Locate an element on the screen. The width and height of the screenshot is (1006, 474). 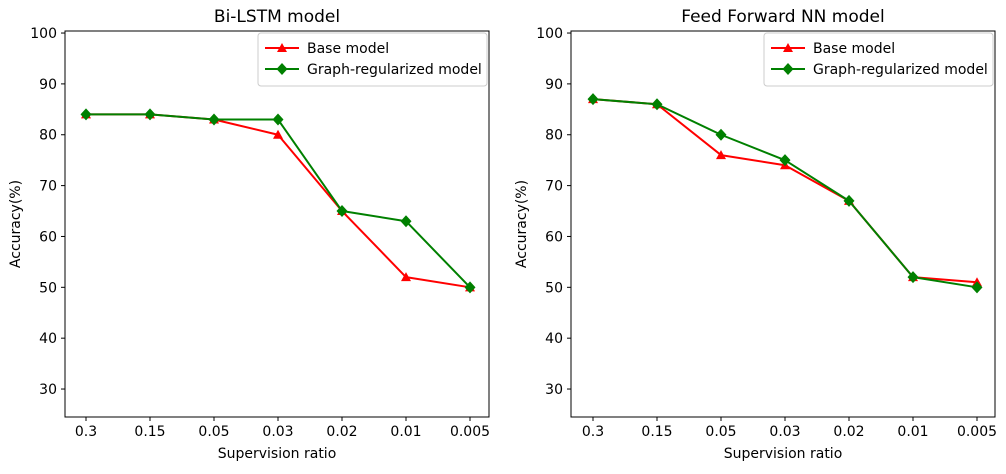
series-base-model-line is located at coordinates (278, 201).